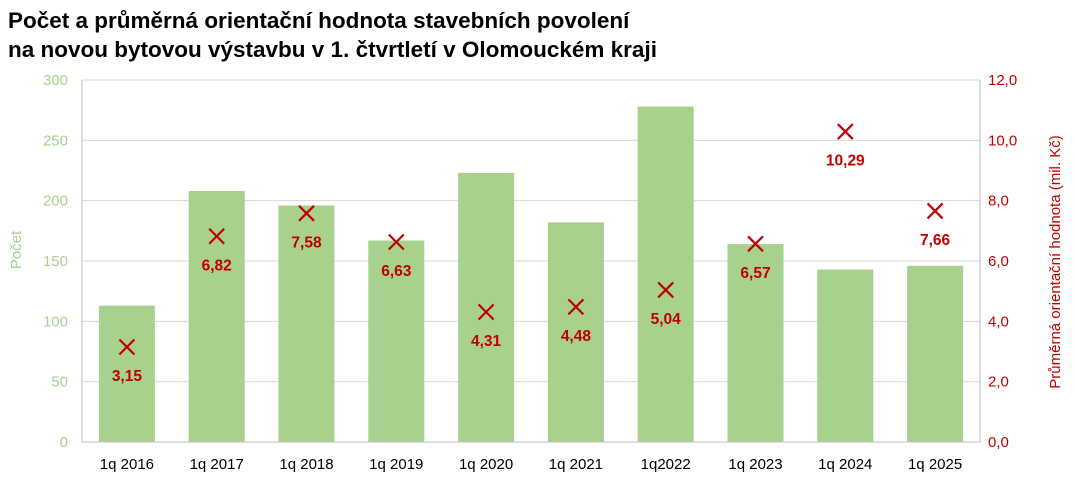  I want to click on right-tick-label: 0,0, so click(998, 442).